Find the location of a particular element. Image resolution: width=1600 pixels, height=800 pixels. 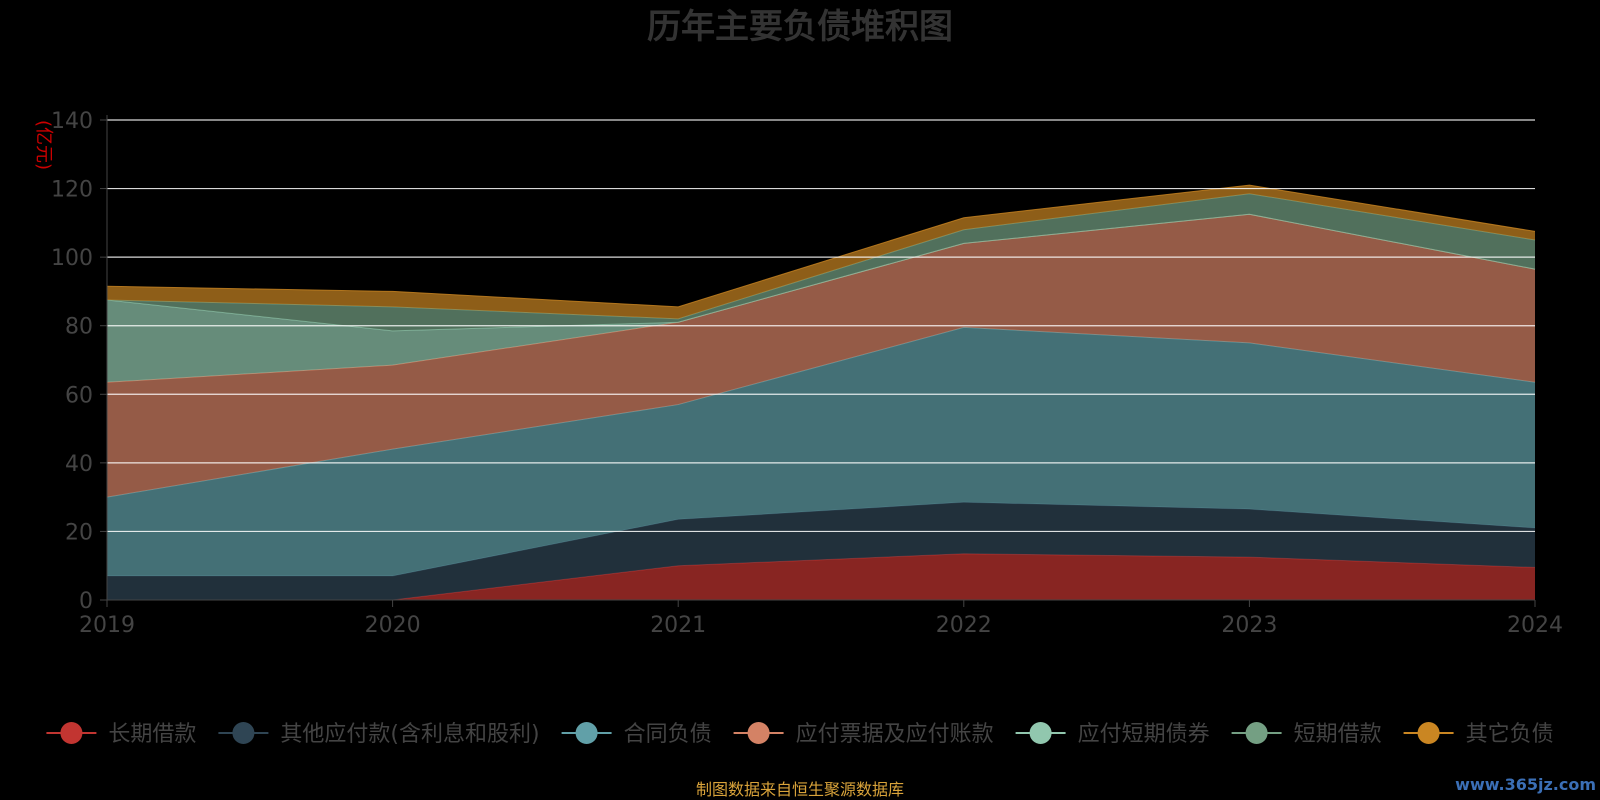

y-tick-label: 40 is located at coordinates (79, 464).